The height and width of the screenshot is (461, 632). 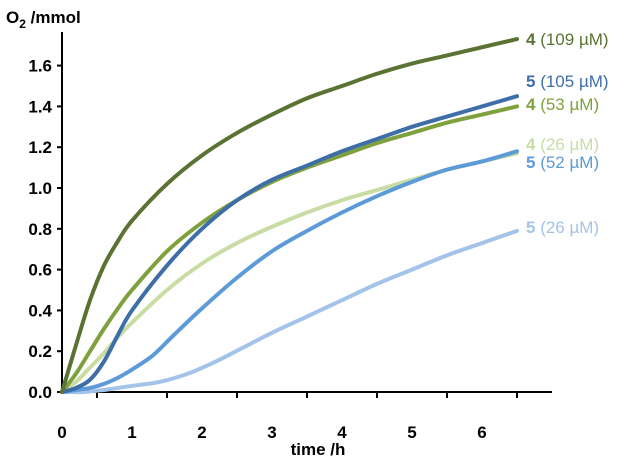 I want to click on x-tick-label: 3, so click(x=271, y=432).